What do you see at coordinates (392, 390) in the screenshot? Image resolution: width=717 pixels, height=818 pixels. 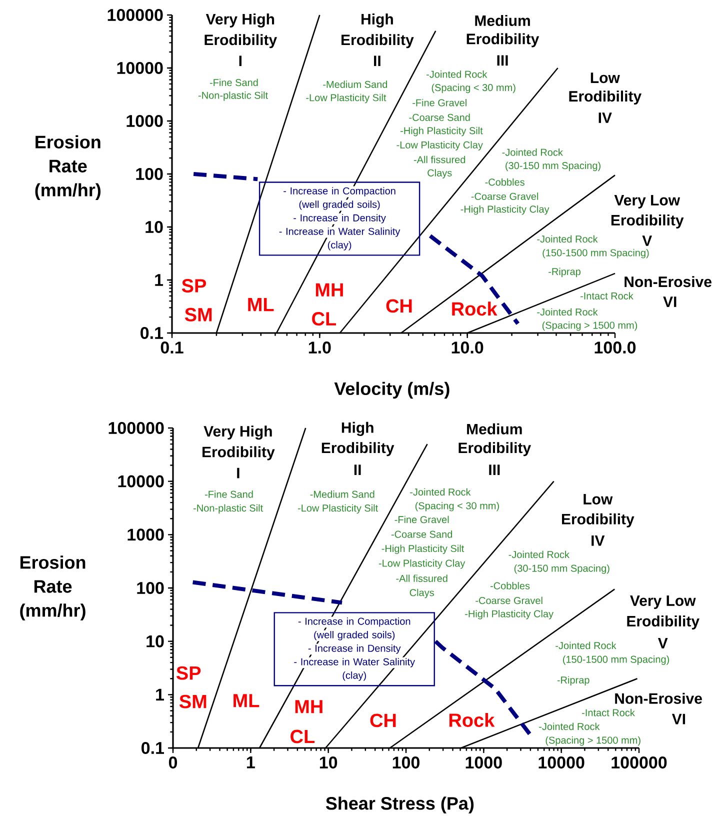 I see `x-axis-title: Velocity (m/s)` at bounding box center [392, 390].